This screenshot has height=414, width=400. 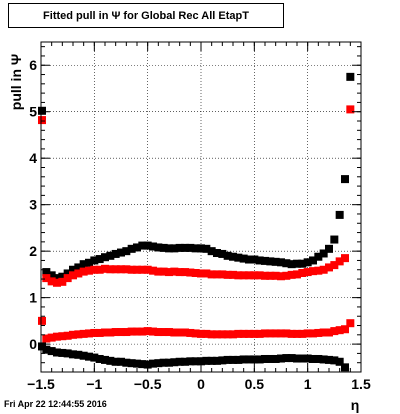 What do you see at coordinates (42, 120) in the screenshot?
I see `data-point-edge` at bounding box center [42, 120].